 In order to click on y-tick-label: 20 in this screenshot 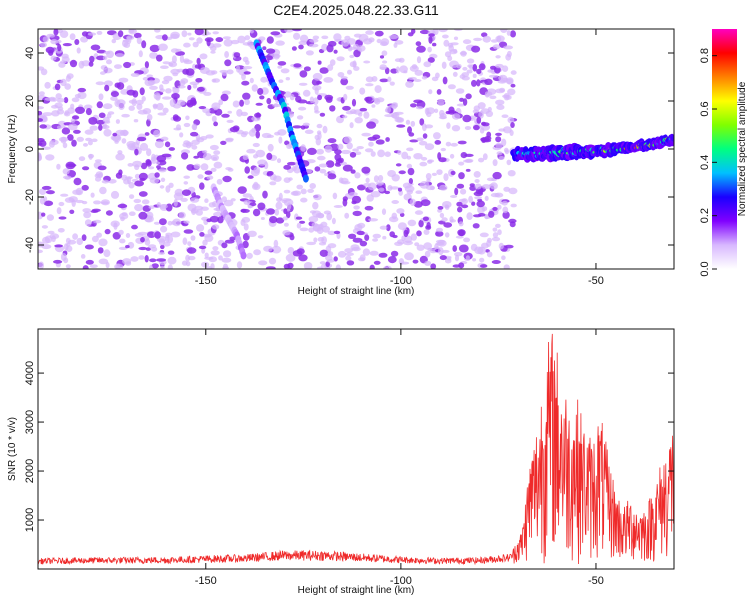, I will do `click(30, 101)`.